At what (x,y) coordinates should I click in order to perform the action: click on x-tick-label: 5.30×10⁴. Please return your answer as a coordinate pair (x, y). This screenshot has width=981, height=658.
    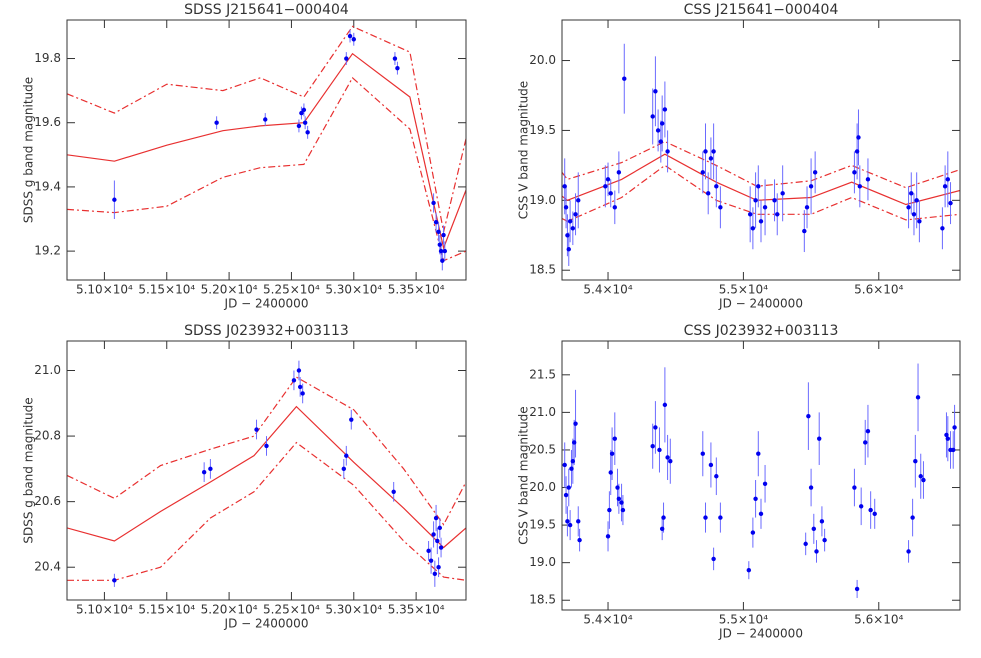
    Looking at the image, I should click on (353, 290).